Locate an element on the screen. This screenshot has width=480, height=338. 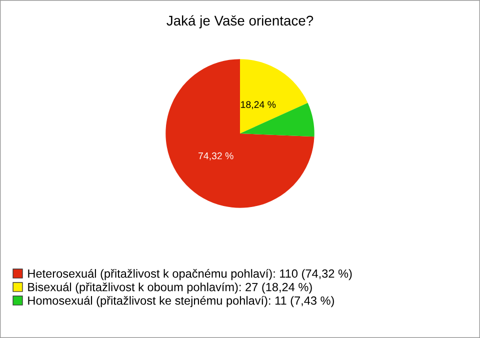
legend-label: Homosexuál (přitažlivost ke stejnému pohlaví): 11 (7,43 %) is located at coordinates (181, 302).